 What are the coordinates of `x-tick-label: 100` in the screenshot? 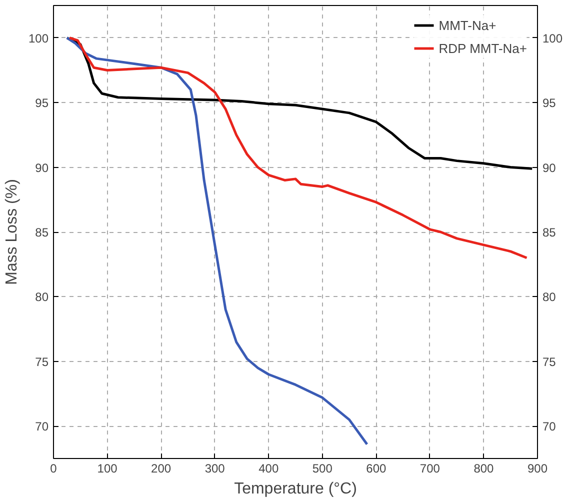 It's located at (107, 469).